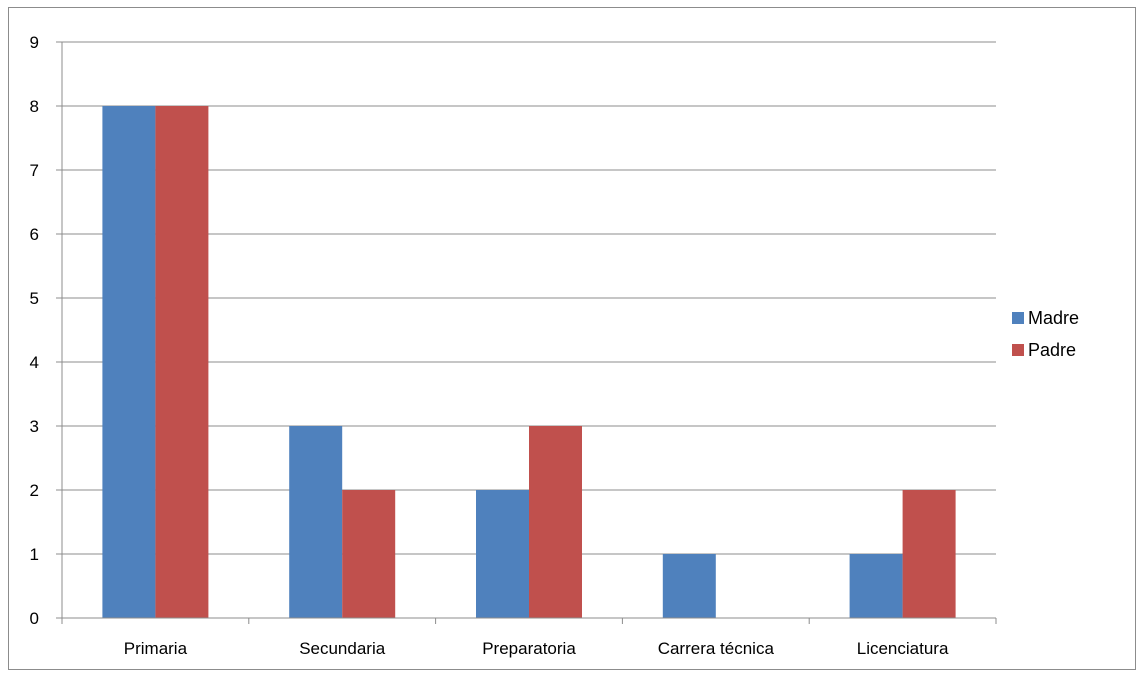  What do you see at coordinates (34, 106) in the screenshot?
I see `y-tick-label: 8` at bounding box center [34, 106].